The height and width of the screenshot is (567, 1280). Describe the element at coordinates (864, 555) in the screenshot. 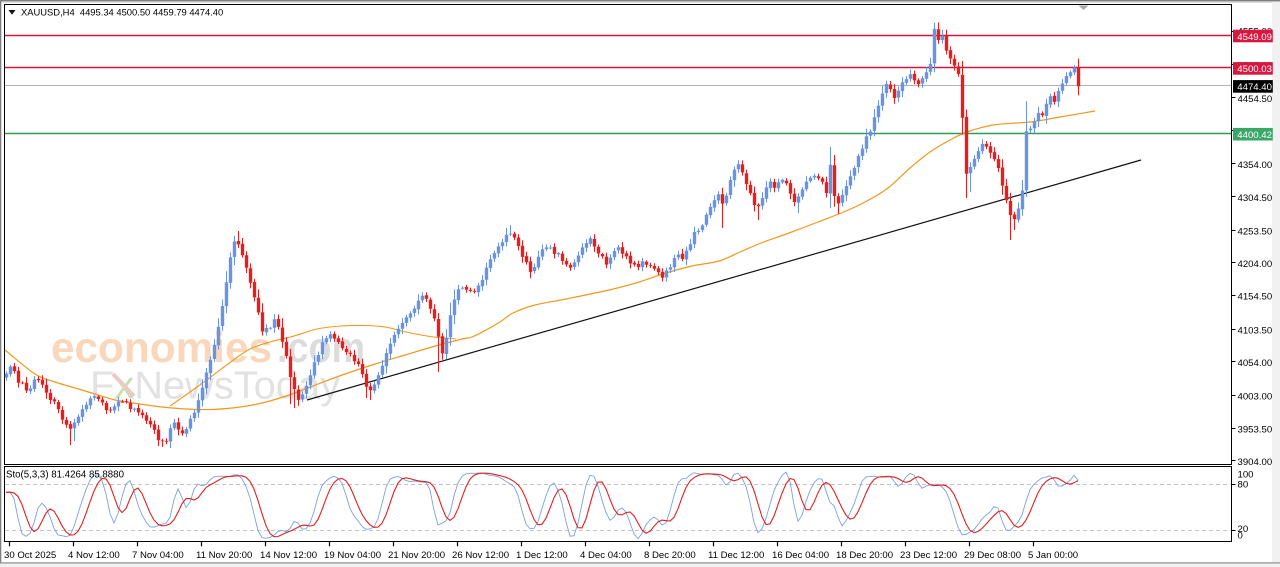

I see `svg-text: 18 Dec 20:00` at that location.